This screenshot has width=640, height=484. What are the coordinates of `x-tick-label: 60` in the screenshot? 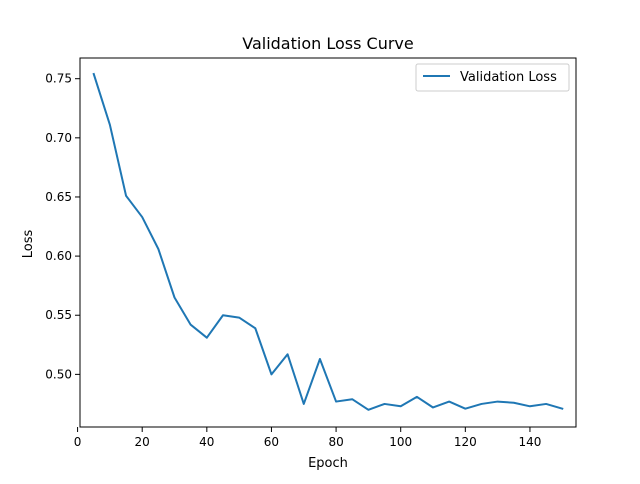 It's located at (271, 442).